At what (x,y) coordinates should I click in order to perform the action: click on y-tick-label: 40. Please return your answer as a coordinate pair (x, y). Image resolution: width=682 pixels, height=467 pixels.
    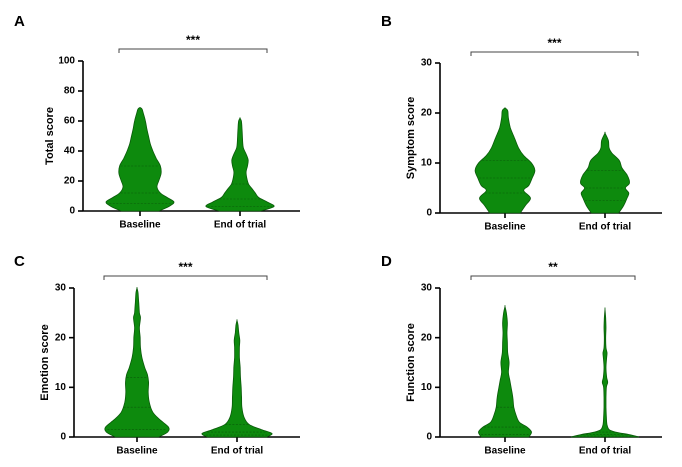
    Looking at the image, I should click on (70, 151).